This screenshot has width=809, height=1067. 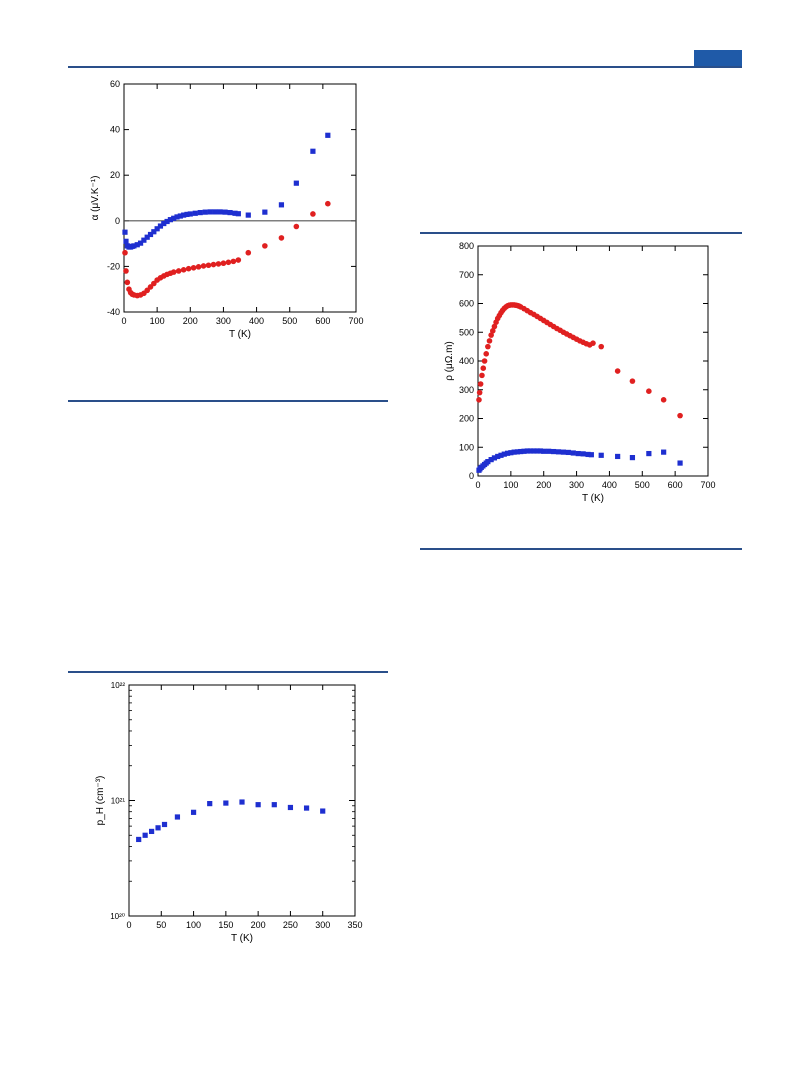 What do you see at coordinates (449, 360) in the screenshot?
I see `y-axis-label: ρ (μΩ.m)` at bounding box center [449, 360].